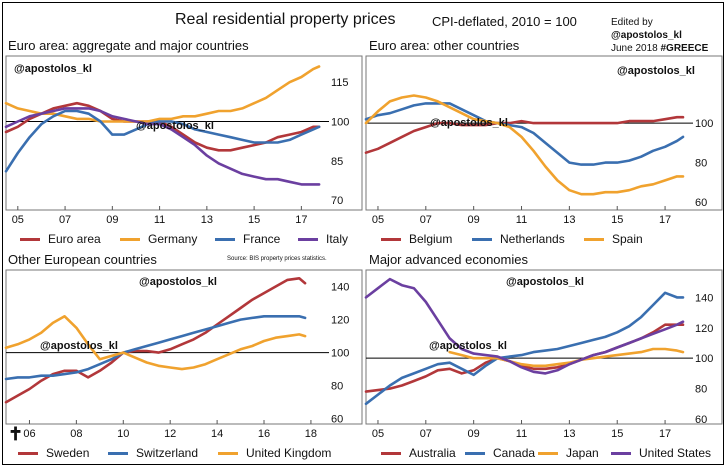 Image resolution: width=728 pixels, height=469 pixels. Describe the element at coordinates (29, 434) in the screenshot. I see `x-tick-label: 06` at that location.